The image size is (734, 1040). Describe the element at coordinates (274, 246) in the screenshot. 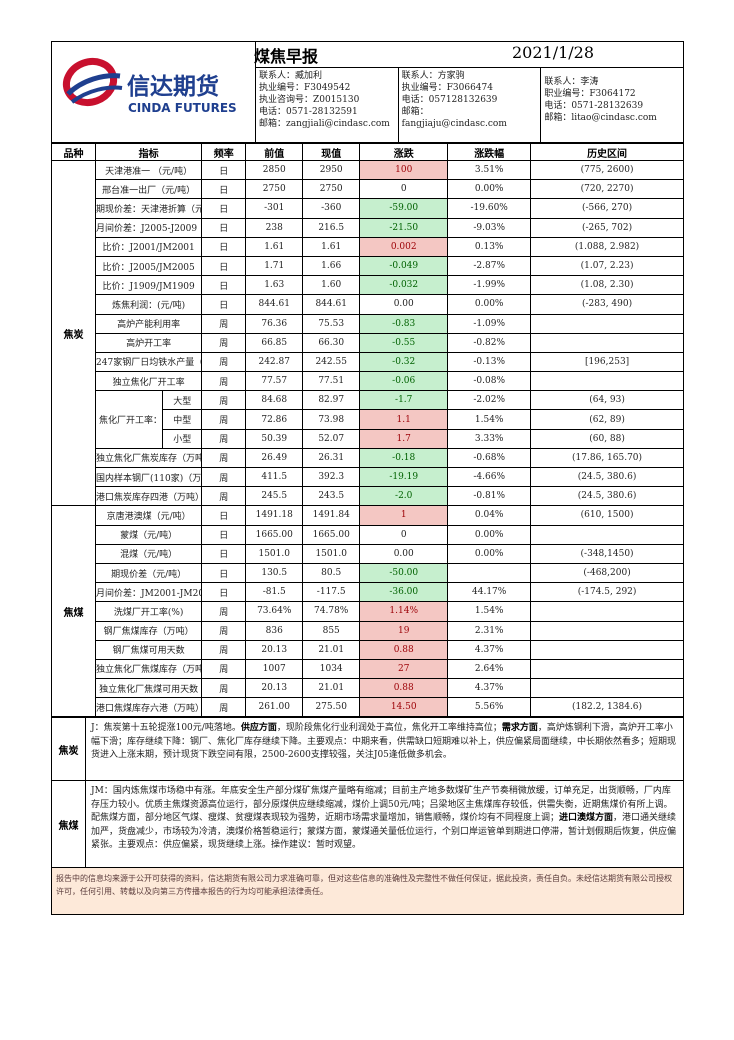

I see `prev-value-cell: 1.61` at that location.